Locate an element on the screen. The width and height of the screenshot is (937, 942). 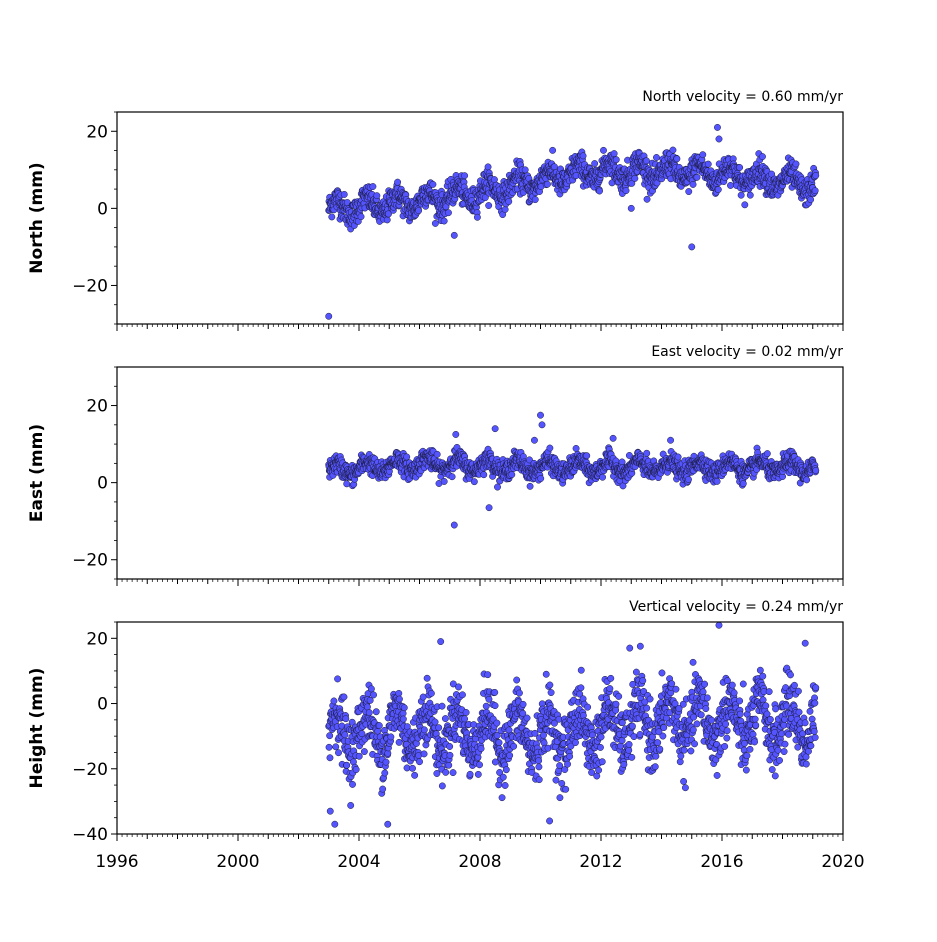
east-ytick-label: 20 is located at coordinates (97, 407).